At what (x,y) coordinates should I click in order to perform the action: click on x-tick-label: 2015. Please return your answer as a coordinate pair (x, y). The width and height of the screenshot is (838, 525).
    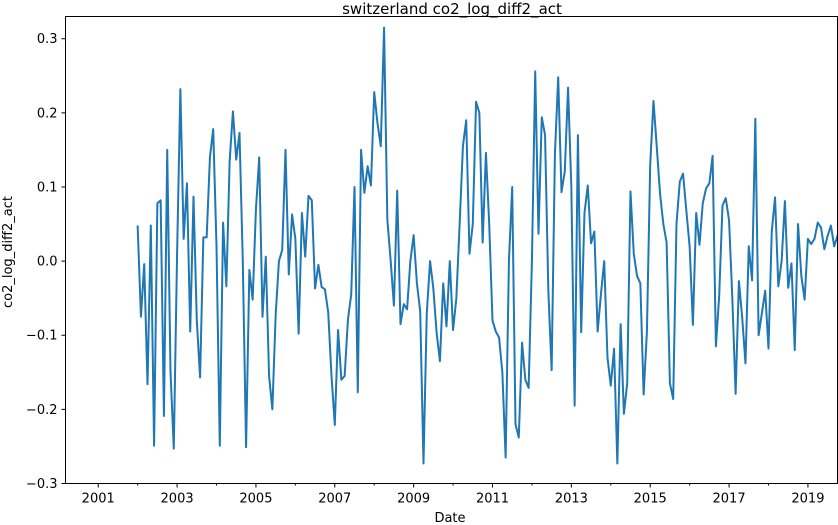
    Looking at the image, I should click on (650, 499).